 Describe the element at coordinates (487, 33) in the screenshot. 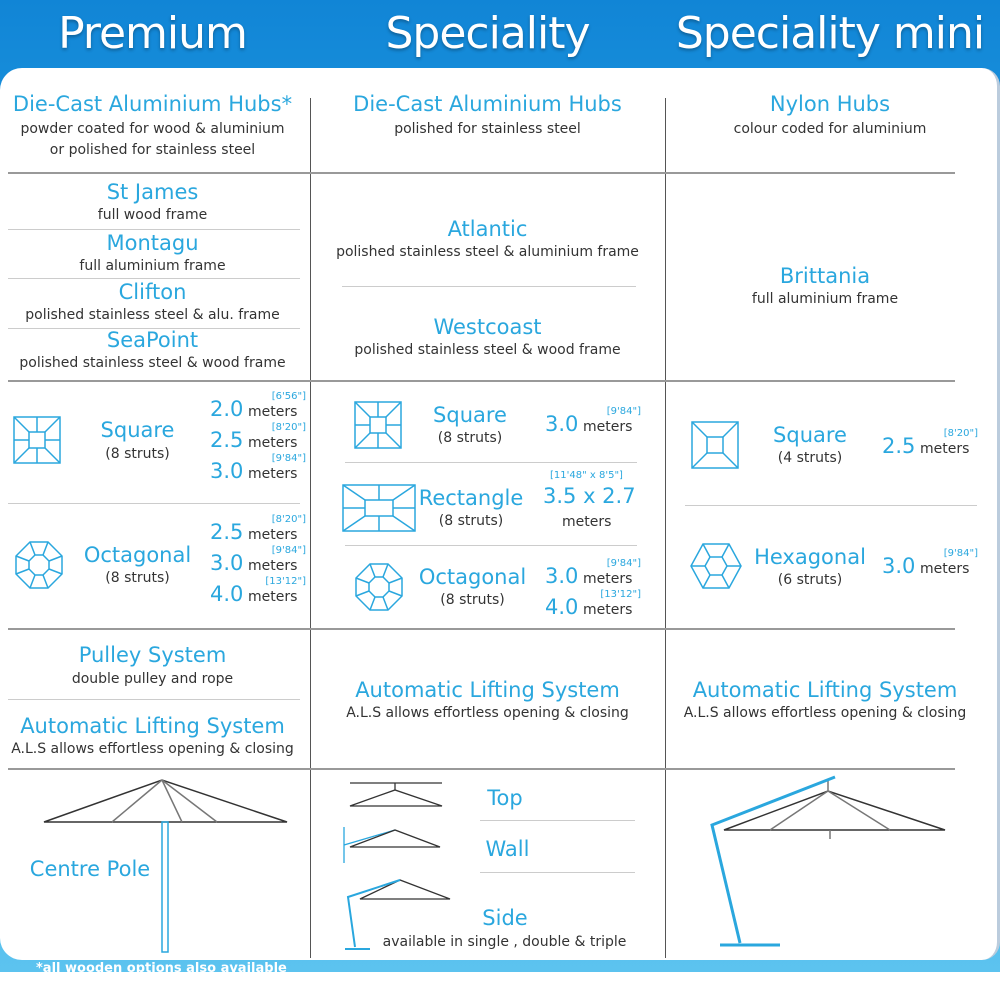

I see `column-title-speciality: Speciality` at that location.